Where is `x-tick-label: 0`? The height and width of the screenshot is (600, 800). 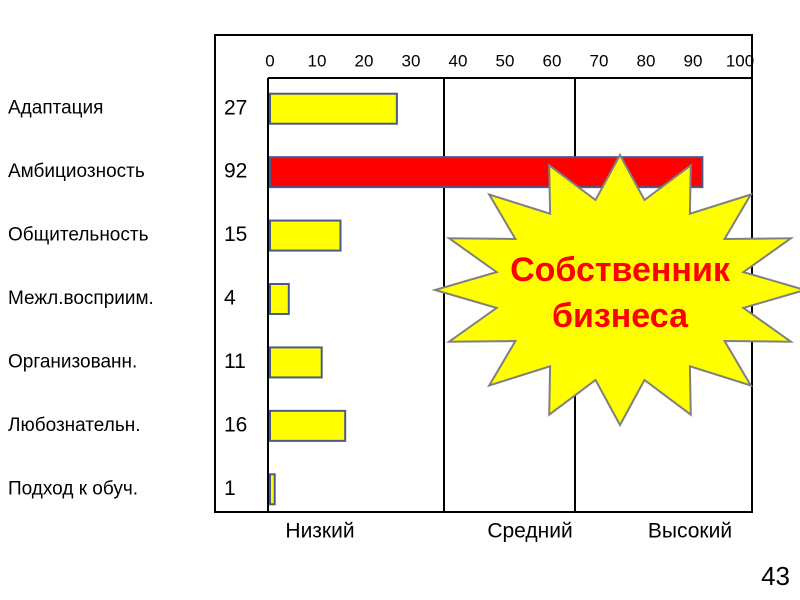
x-tick-label: 0 is located at coordinates (269, 60).